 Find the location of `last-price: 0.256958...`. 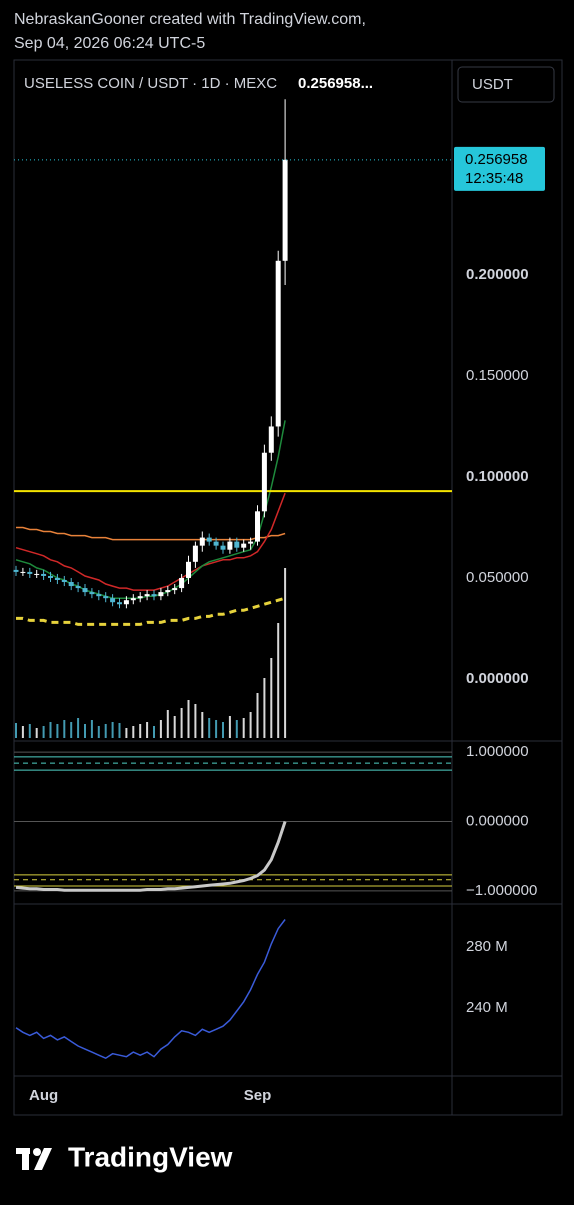

last-price: 0.256958... is located at coordinates (335, 83).